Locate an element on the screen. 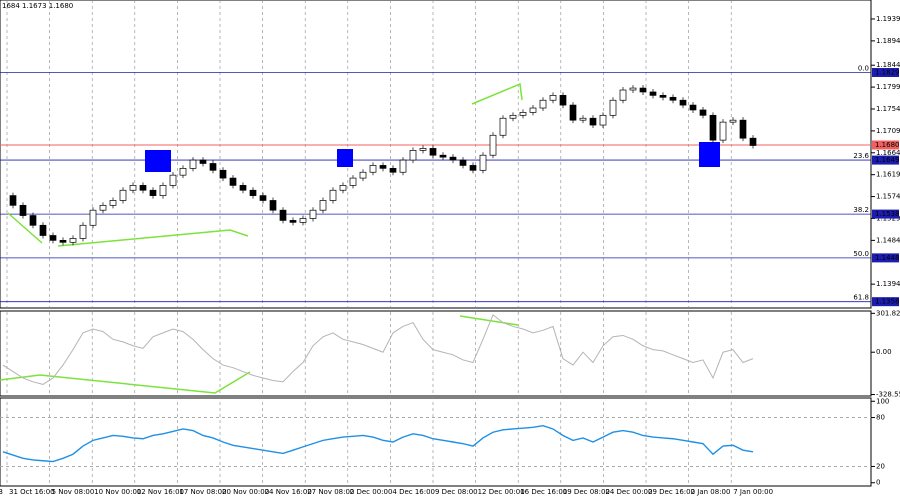 Image resolution: width=900 pixels, height=500 pixels. y-tick-label: 1.1574 is located at coordinates (888, 197).